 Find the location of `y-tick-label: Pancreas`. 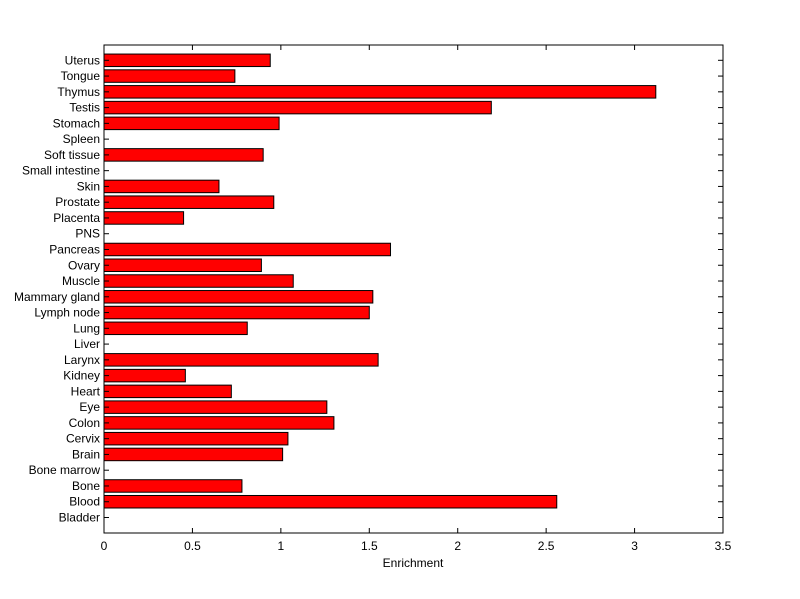

y-tick-label: Pancreas is located at coordinates (74, 249).